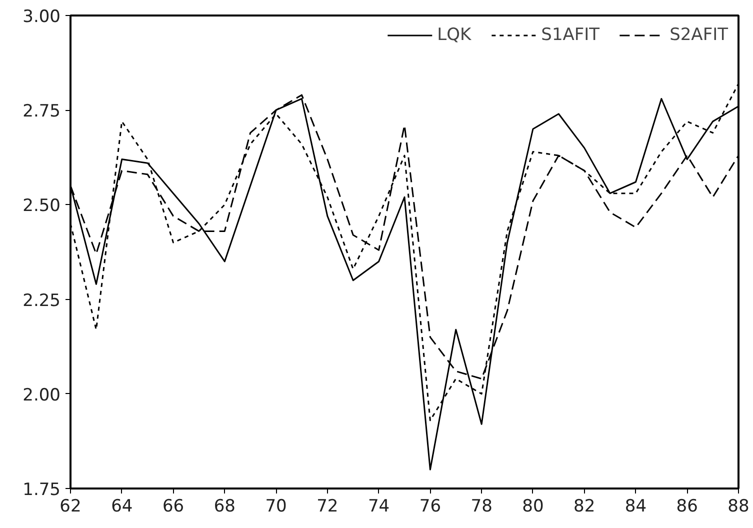  Describe the element at coordinates (41, 490) in the screenshot. I see `y-tick-label: 1.75` at that location.